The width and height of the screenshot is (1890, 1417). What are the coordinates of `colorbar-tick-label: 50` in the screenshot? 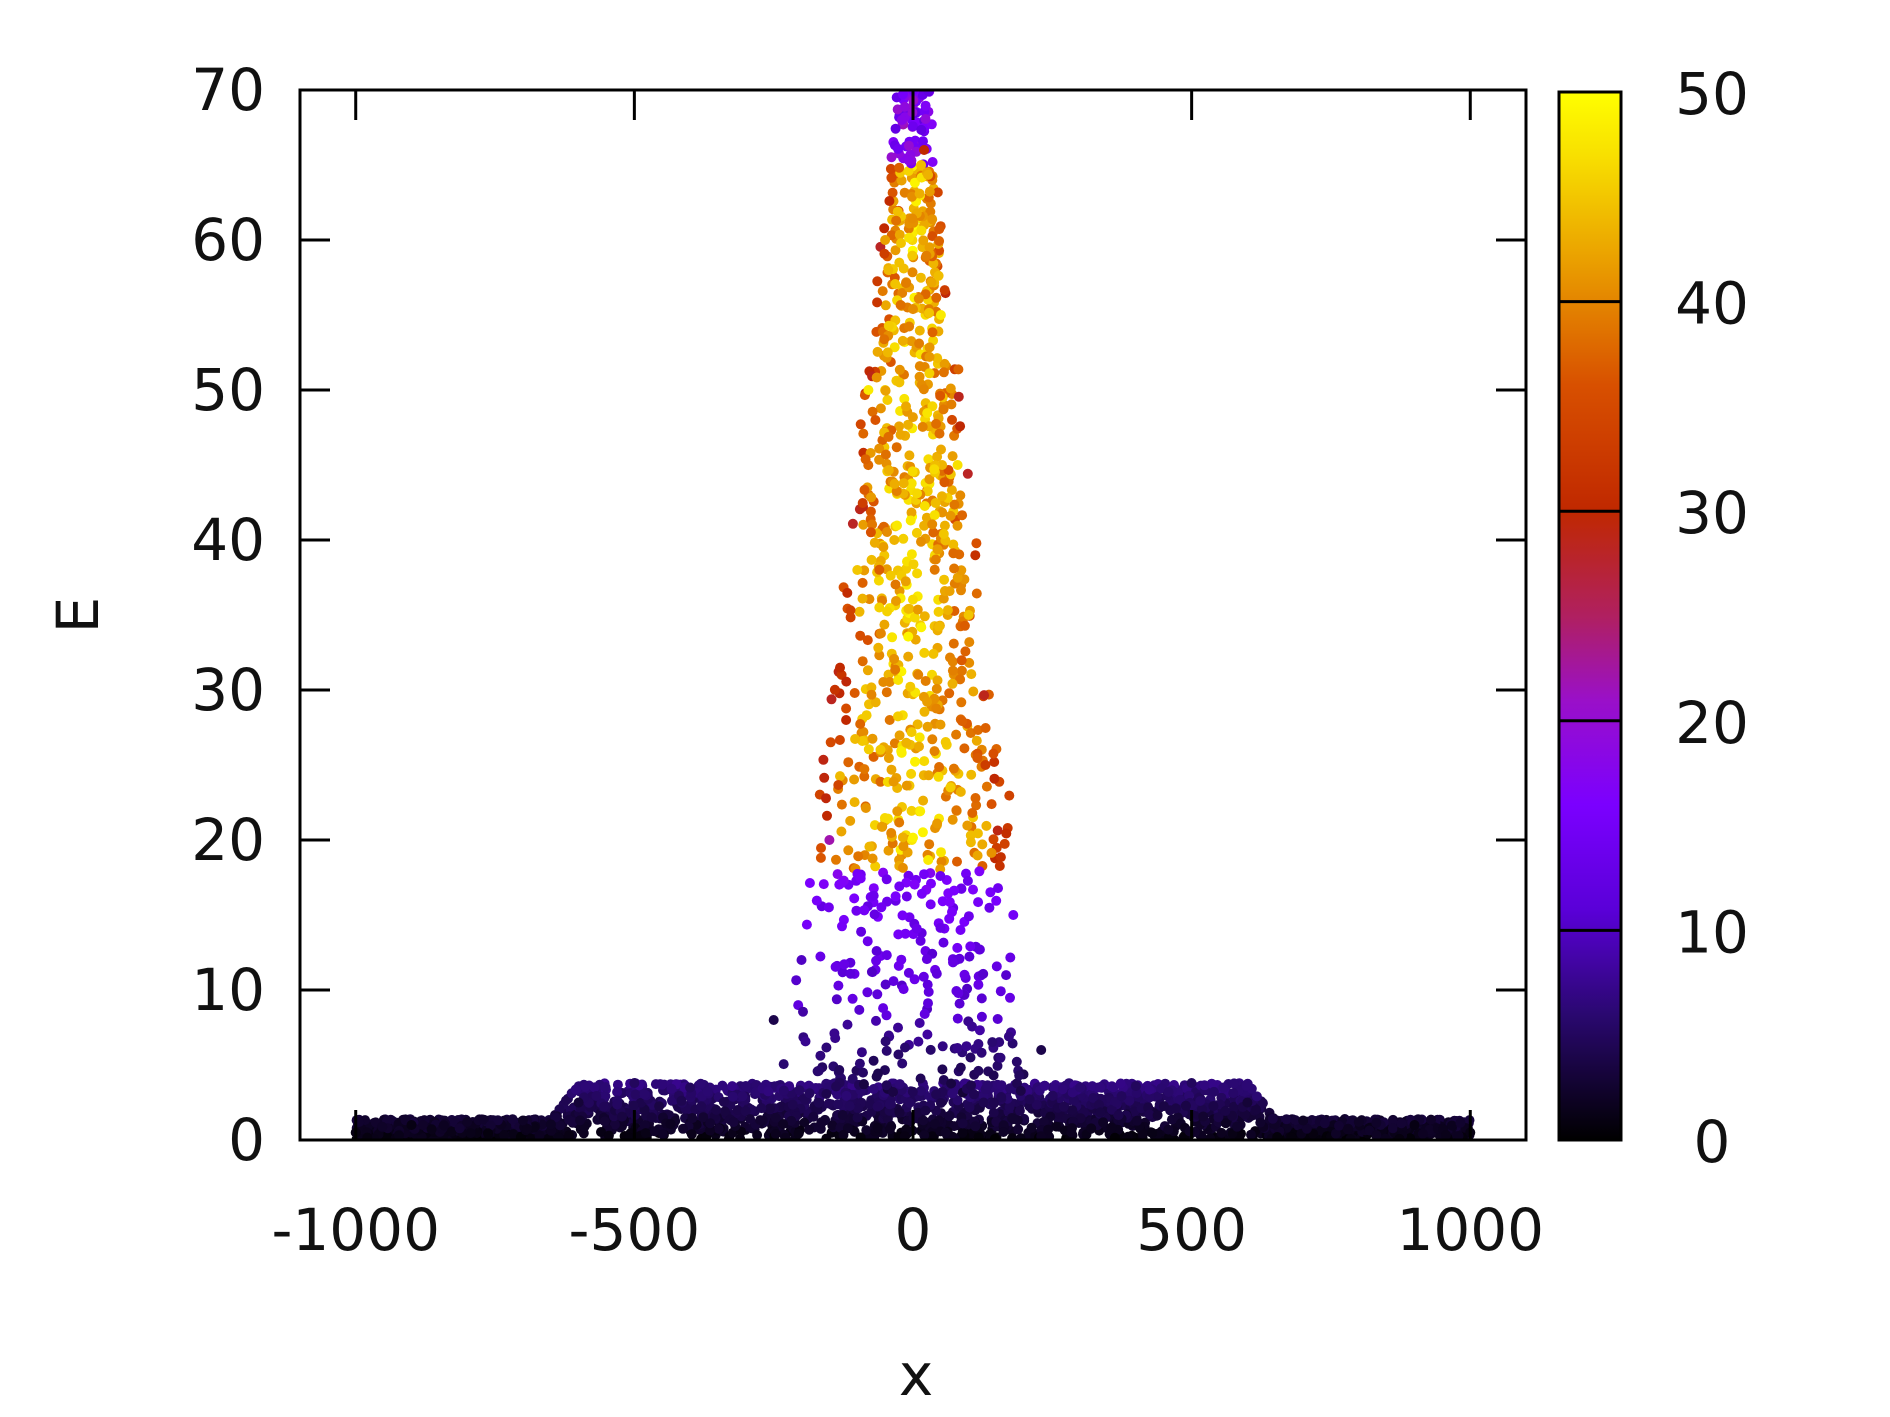 It's located at (1712, 94).